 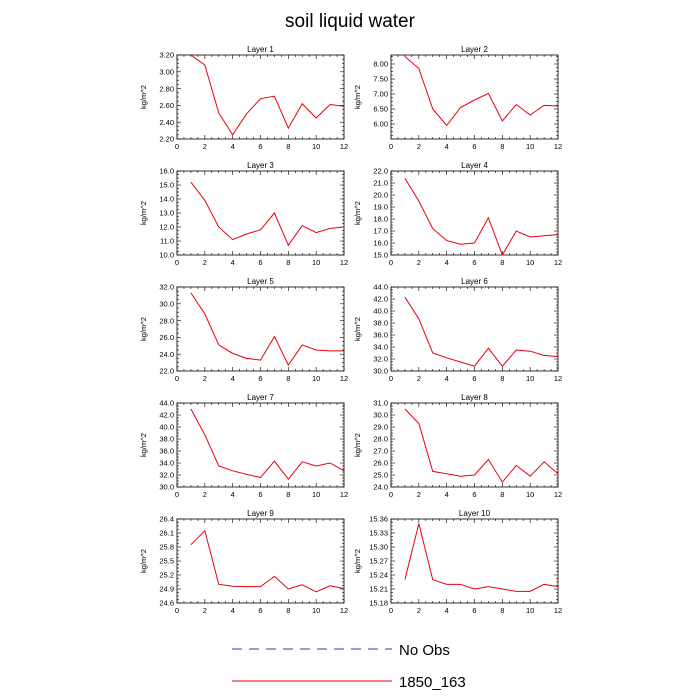 I want to click on y-tick-label: 2.80, so click(x=166, y=88).